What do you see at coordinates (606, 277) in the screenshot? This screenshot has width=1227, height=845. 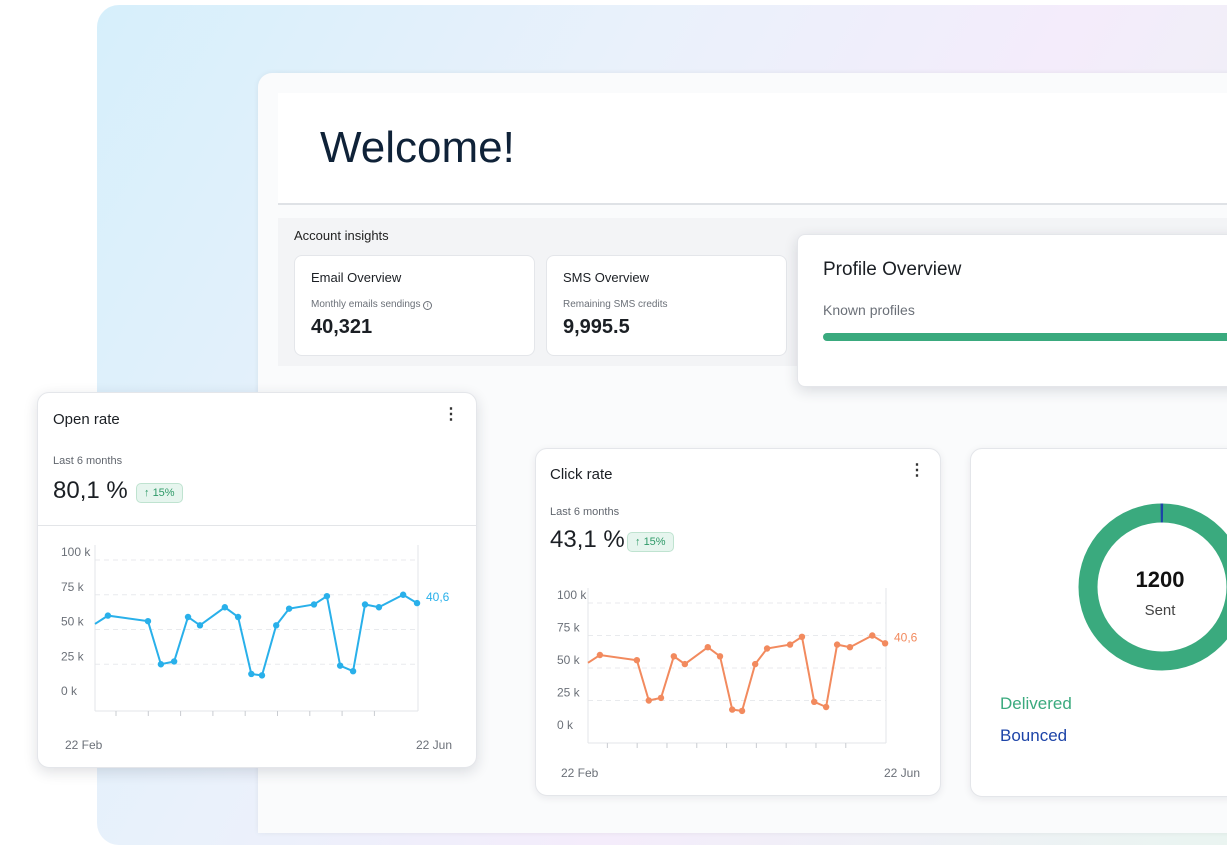 I see `card-title: SMS Overview` at bounding box center [606, 277].